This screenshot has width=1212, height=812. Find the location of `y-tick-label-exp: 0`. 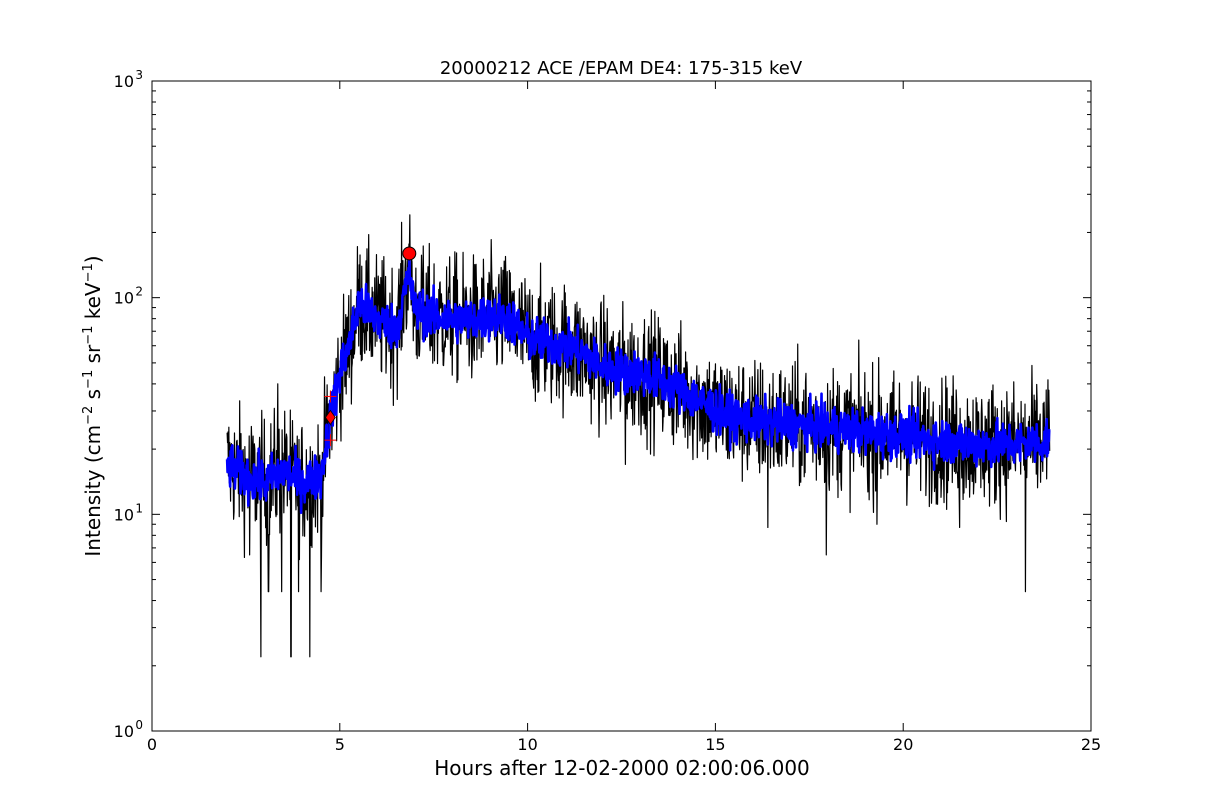

y-tick-label-exp: 0 is located at coordinates (139, 725).